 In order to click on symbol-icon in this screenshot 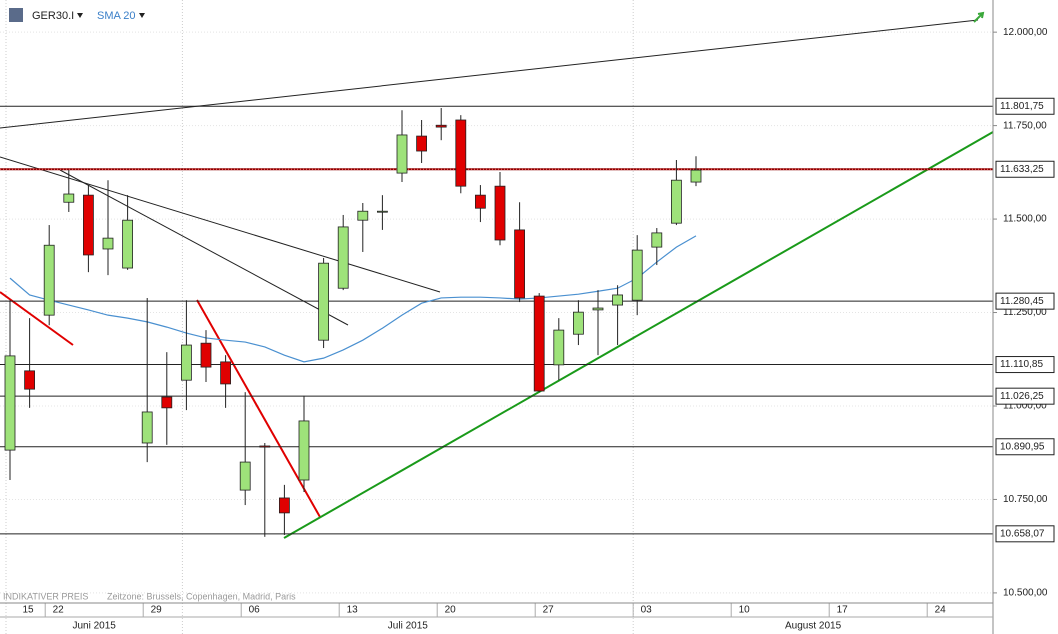, I will do `click(16, 15)`.